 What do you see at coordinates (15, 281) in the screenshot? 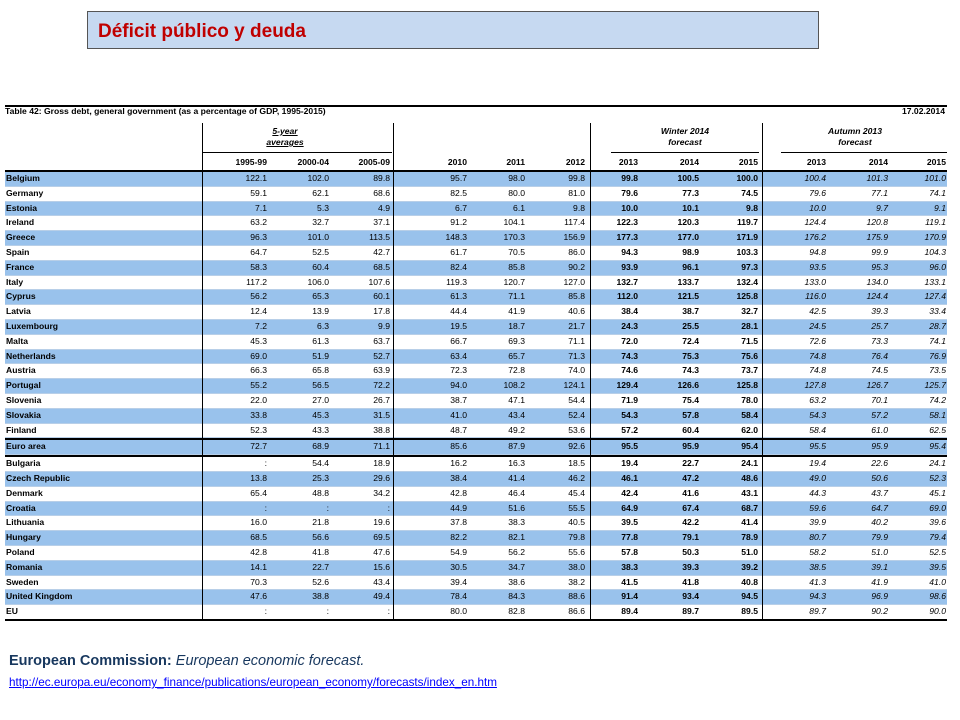
I see `country-name: Italy` at bounding box center [15, 281].